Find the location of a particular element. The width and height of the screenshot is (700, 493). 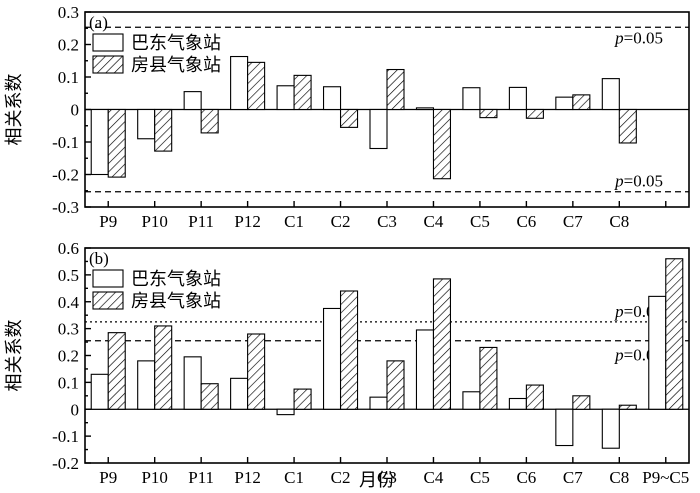

y-tick-label-b: 0.5 is located at coordinates (68, 275).